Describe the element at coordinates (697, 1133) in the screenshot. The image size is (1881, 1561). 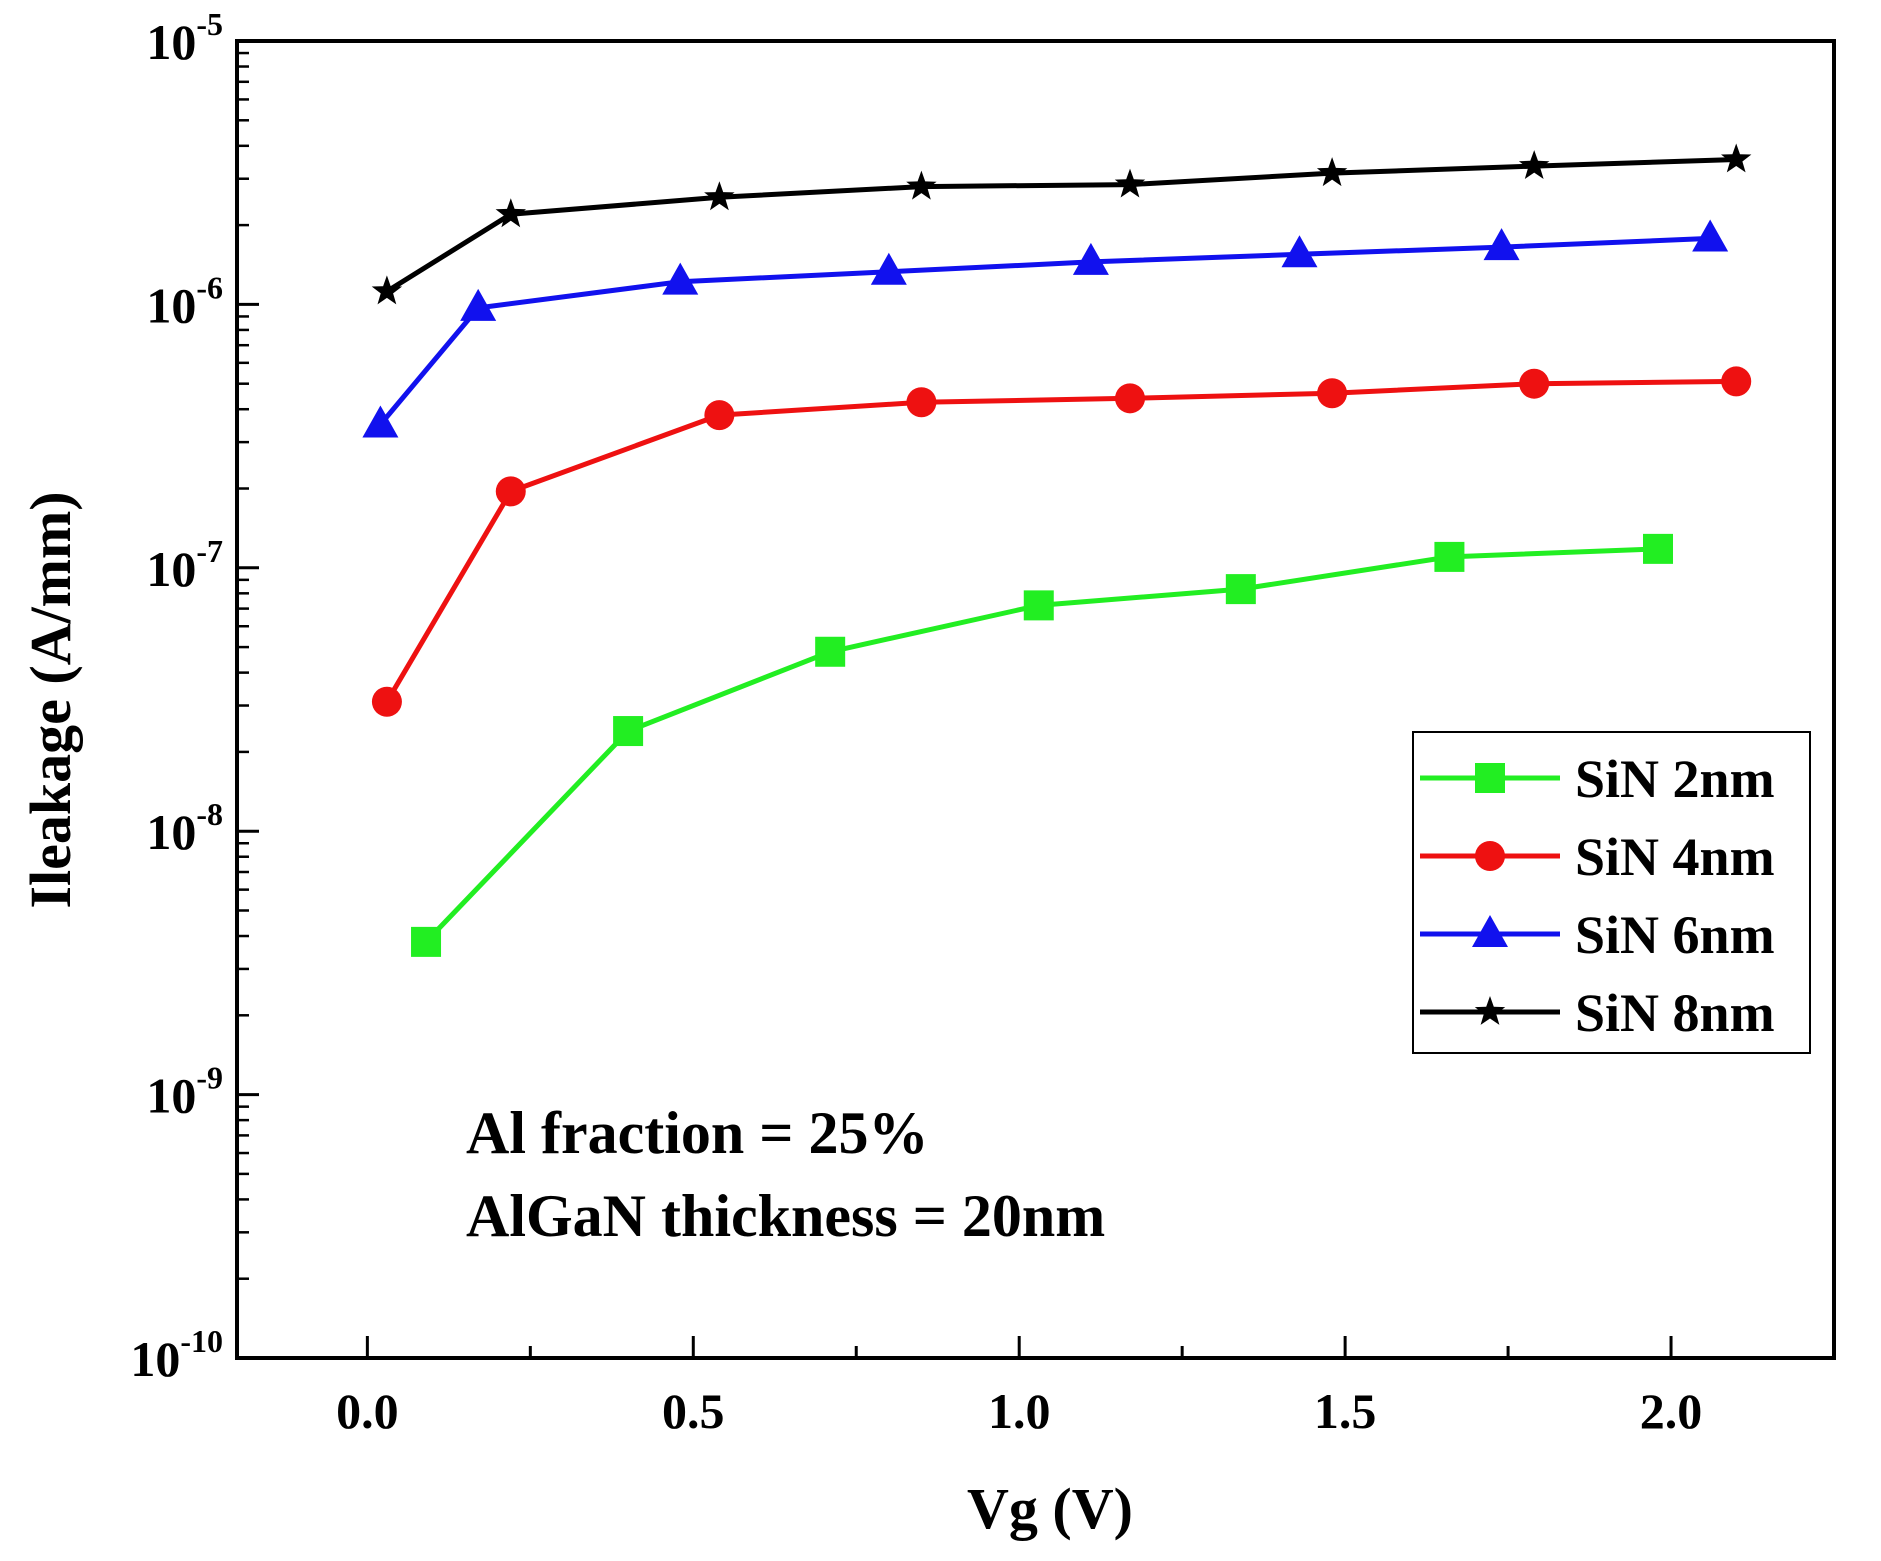
I see `annotation-al-fraction: Al fraction = 25%` at that location.